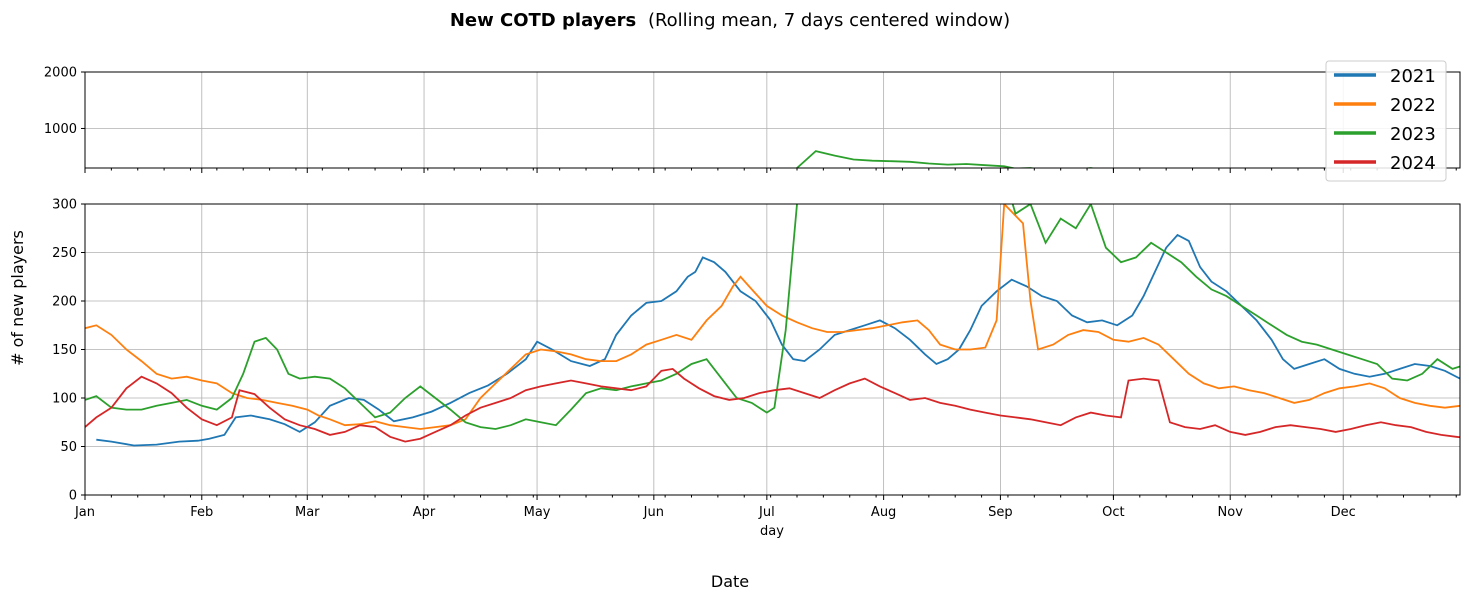 The width and height of the screenshot is (1469, 602). Describe the element at coordinates (17, 298) in the screenshot. I see `y-axis-label: # of new players` at that location.